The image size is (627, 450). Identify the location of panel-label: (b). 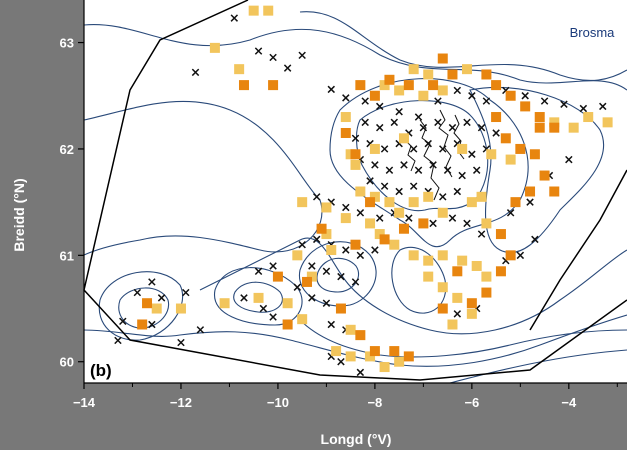
(101, 370).